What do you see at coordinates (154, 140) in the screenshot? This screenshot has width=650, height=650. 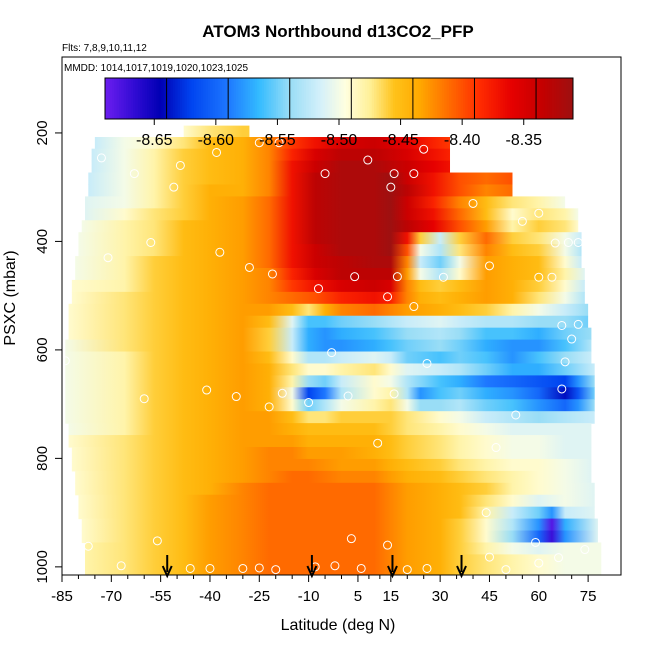 I see `colorbar-tick-label: -8.65` at bounding box center [154, 140].